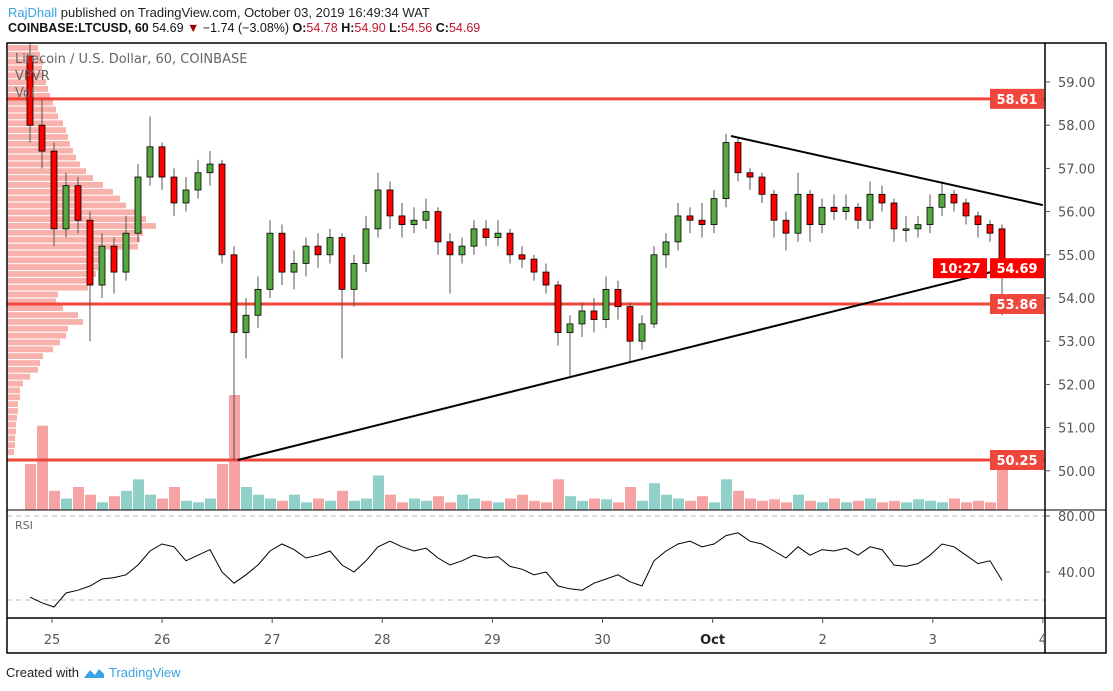  Describe the element at coordinates (1076, 385) in the screenshot. I see `price-tick-label: 52.00` at that location.